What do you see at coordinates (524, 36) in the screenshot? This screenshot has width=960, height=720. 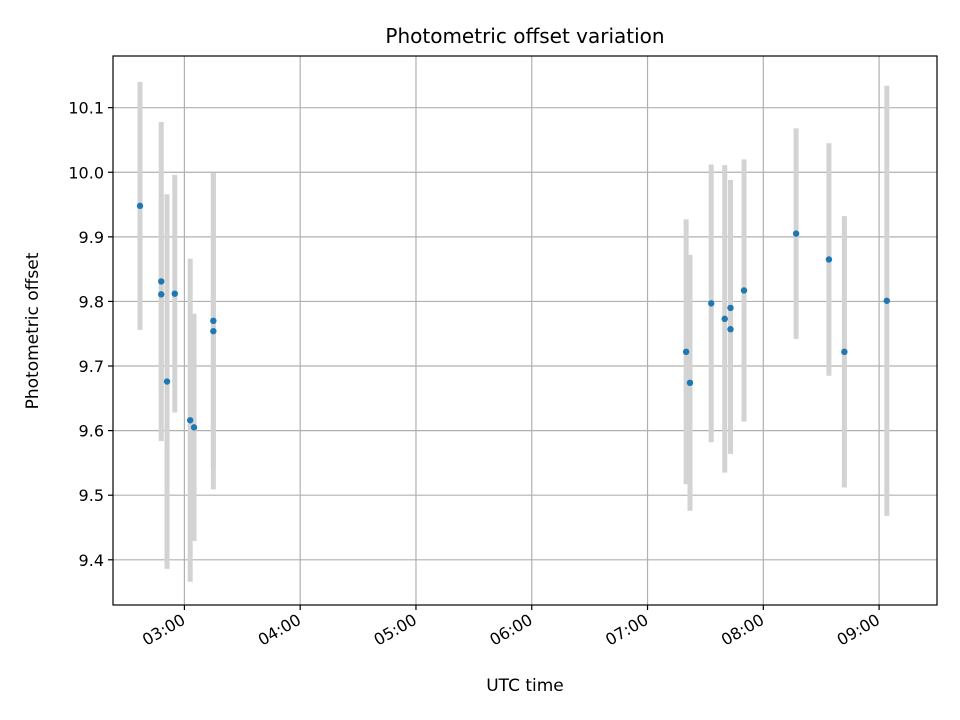 I see `chart-title: Photometric offset variation` at bounding box center [524, 36].